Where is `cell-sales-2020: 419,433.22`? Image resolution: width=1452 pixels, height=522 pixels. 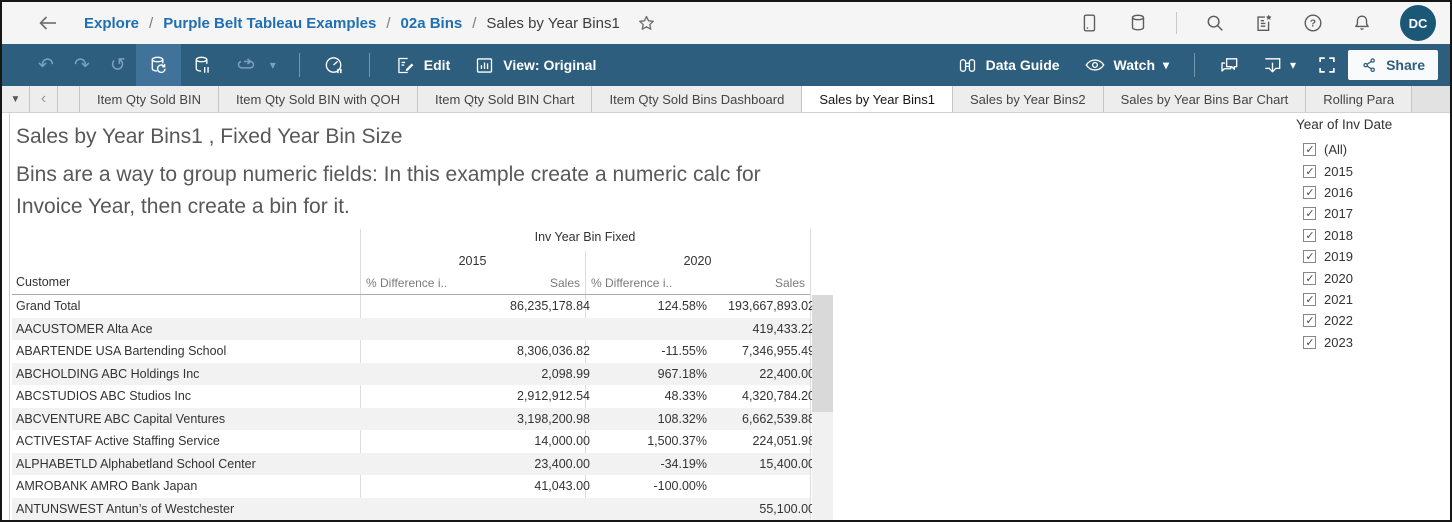
cell-sales-2020: 419,433.22 is located at coordinates (783, 328).